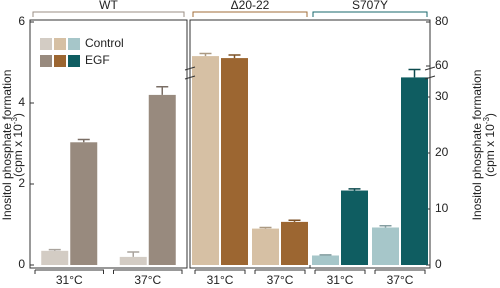 This screenshot has width=500, height=288. What do you see at coordinates (250, 6) in the screenshot?
I see `group-label: Δ20-22` at bounding box center [250, 6].